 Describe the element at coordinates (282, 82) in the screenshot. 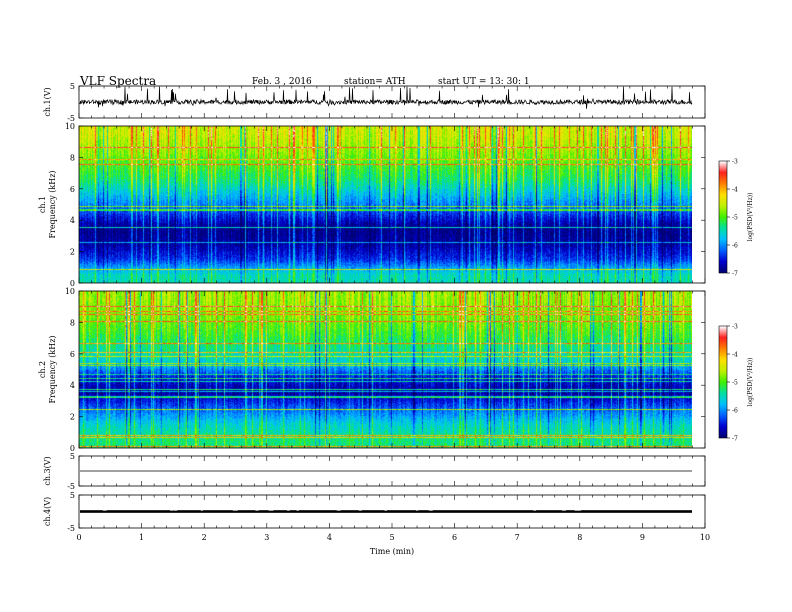

I see `date-label: Feb. 3 , 2016` at that location.